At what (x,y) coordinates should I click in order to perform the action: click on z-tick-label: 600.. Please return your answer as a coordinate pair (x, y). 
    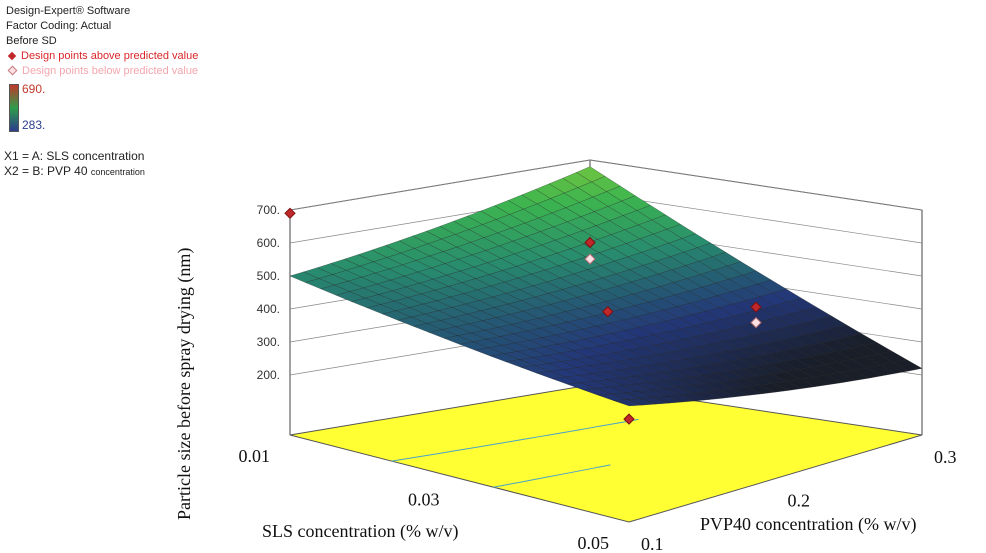
    Looking at the image, I should click on (268, 243).